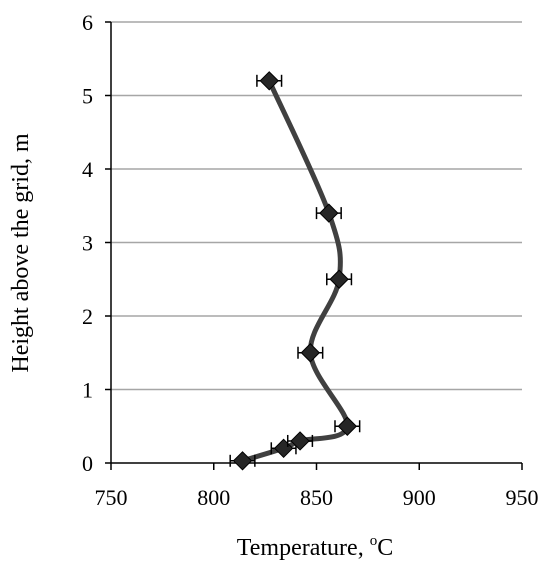 Image resolution: width=550 pixels, height=573 pixels. What do you see at coordinates (111, 497) in the screenshot?
I see `x-tick-label: 750` at bounding box center [111, 497].